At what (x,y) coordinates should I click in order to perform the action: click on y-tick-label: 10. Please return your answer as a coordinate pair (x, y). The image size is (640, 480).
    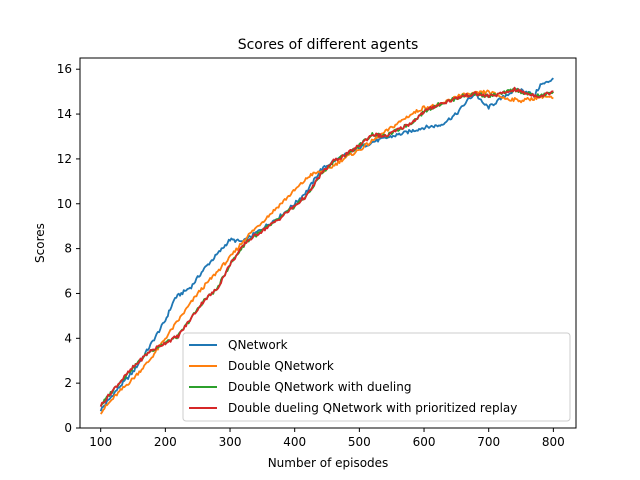
    Looking at the image, I should click on (64, 204).